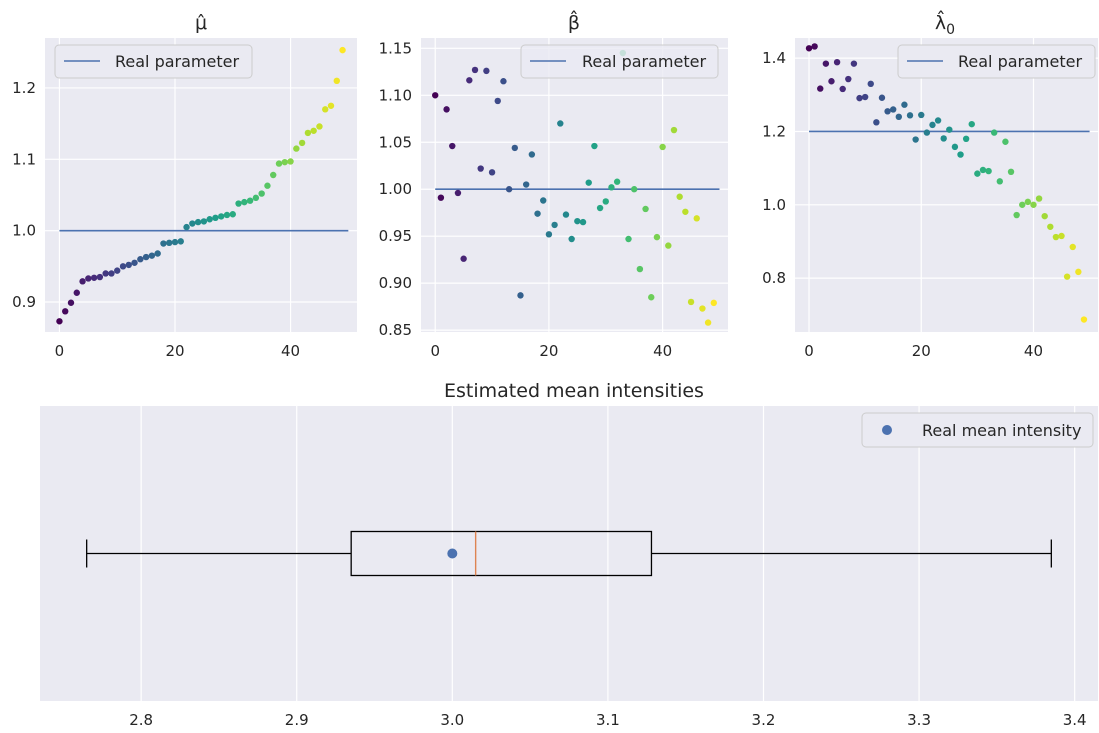 Image resolution: width=1099 pixels, height=733 pixels. I want to click on y-tick-label: 1.00, so click(395, 189).